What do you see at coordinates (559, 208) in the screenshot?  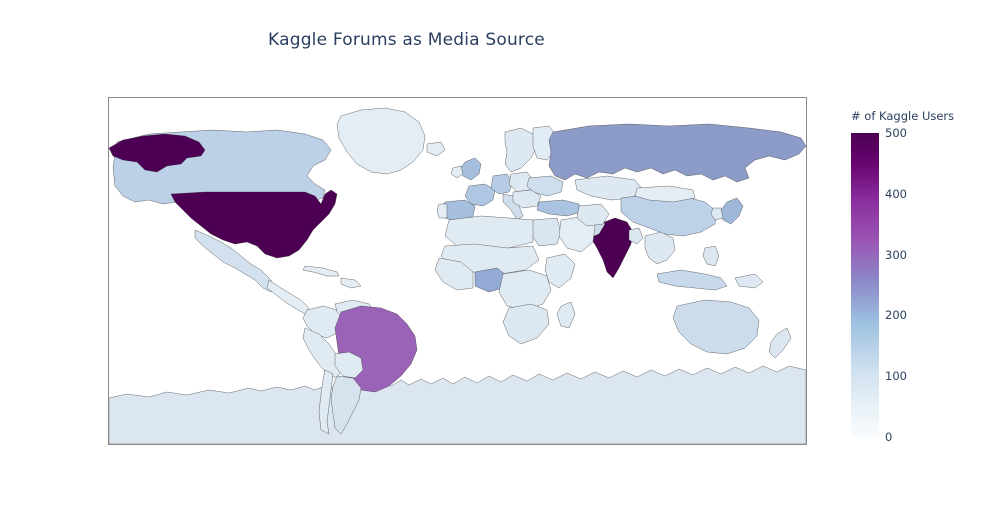 I see `country-turkey: Turkey: 135` at bounding box center [559, 208].